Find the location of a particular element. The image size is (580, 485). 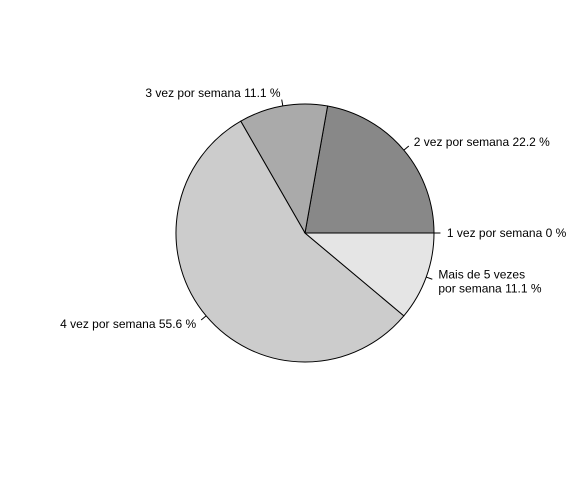

pie-label-3: 4 vez por semana 55.6 % is located at coordinates (128, 324).